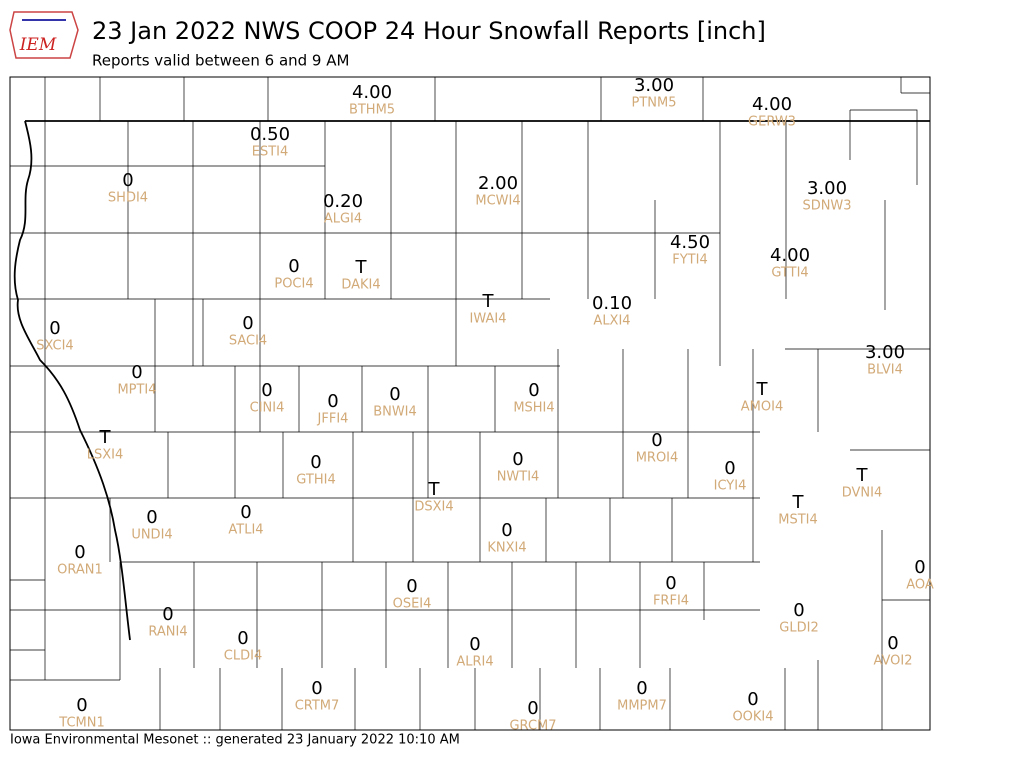 This screenshot has height=768, width=1024. I want to click on station-id: ALRI4, so click(474, 662).